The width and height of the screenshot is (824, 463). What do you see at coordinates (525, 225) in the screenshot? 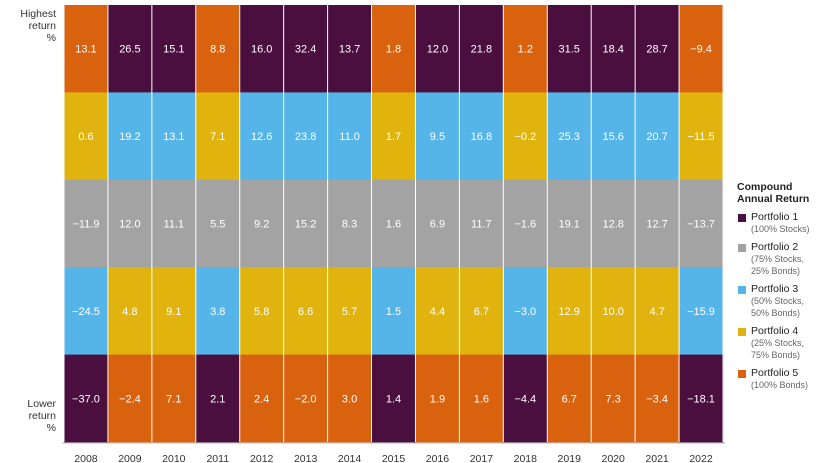
I see `value-label-2018-rank-3: −1.6` at bounding box center [525, 225].